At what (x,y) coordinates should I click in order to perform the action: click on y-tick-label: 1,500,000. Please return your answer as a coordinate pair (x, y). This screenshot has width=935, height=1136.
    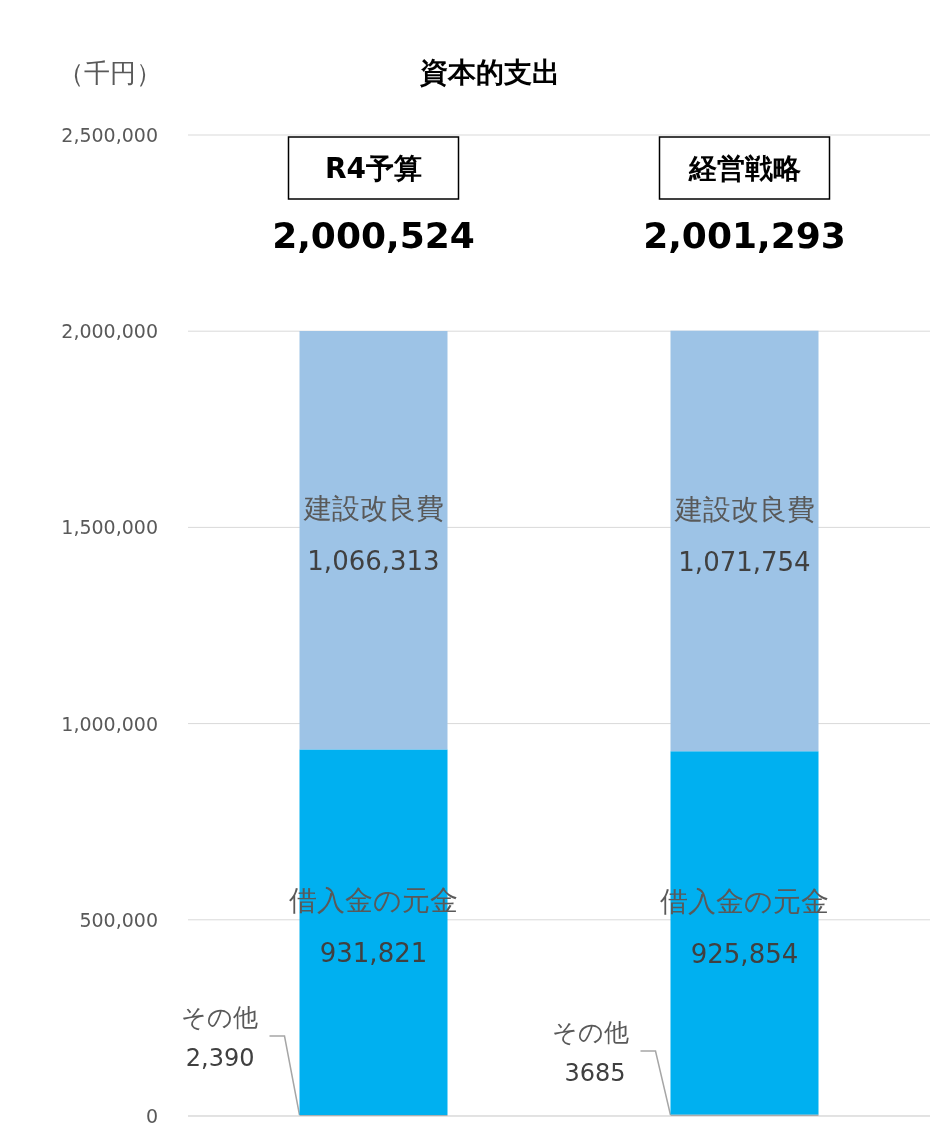
    Looking at the image, I should click on (109, 527).